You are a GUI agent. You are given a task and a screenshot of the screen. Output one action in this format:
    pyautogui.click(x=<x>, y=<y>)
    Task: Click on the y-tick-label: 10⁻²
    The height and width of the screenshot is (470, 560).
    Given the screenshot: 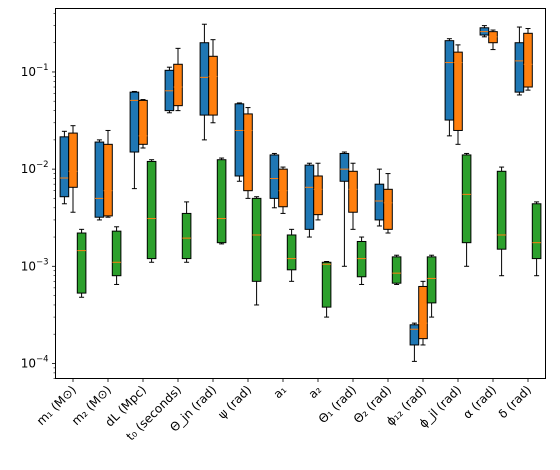 What is the action you would take?
    pyautogui.click(x=35, y=168)
    